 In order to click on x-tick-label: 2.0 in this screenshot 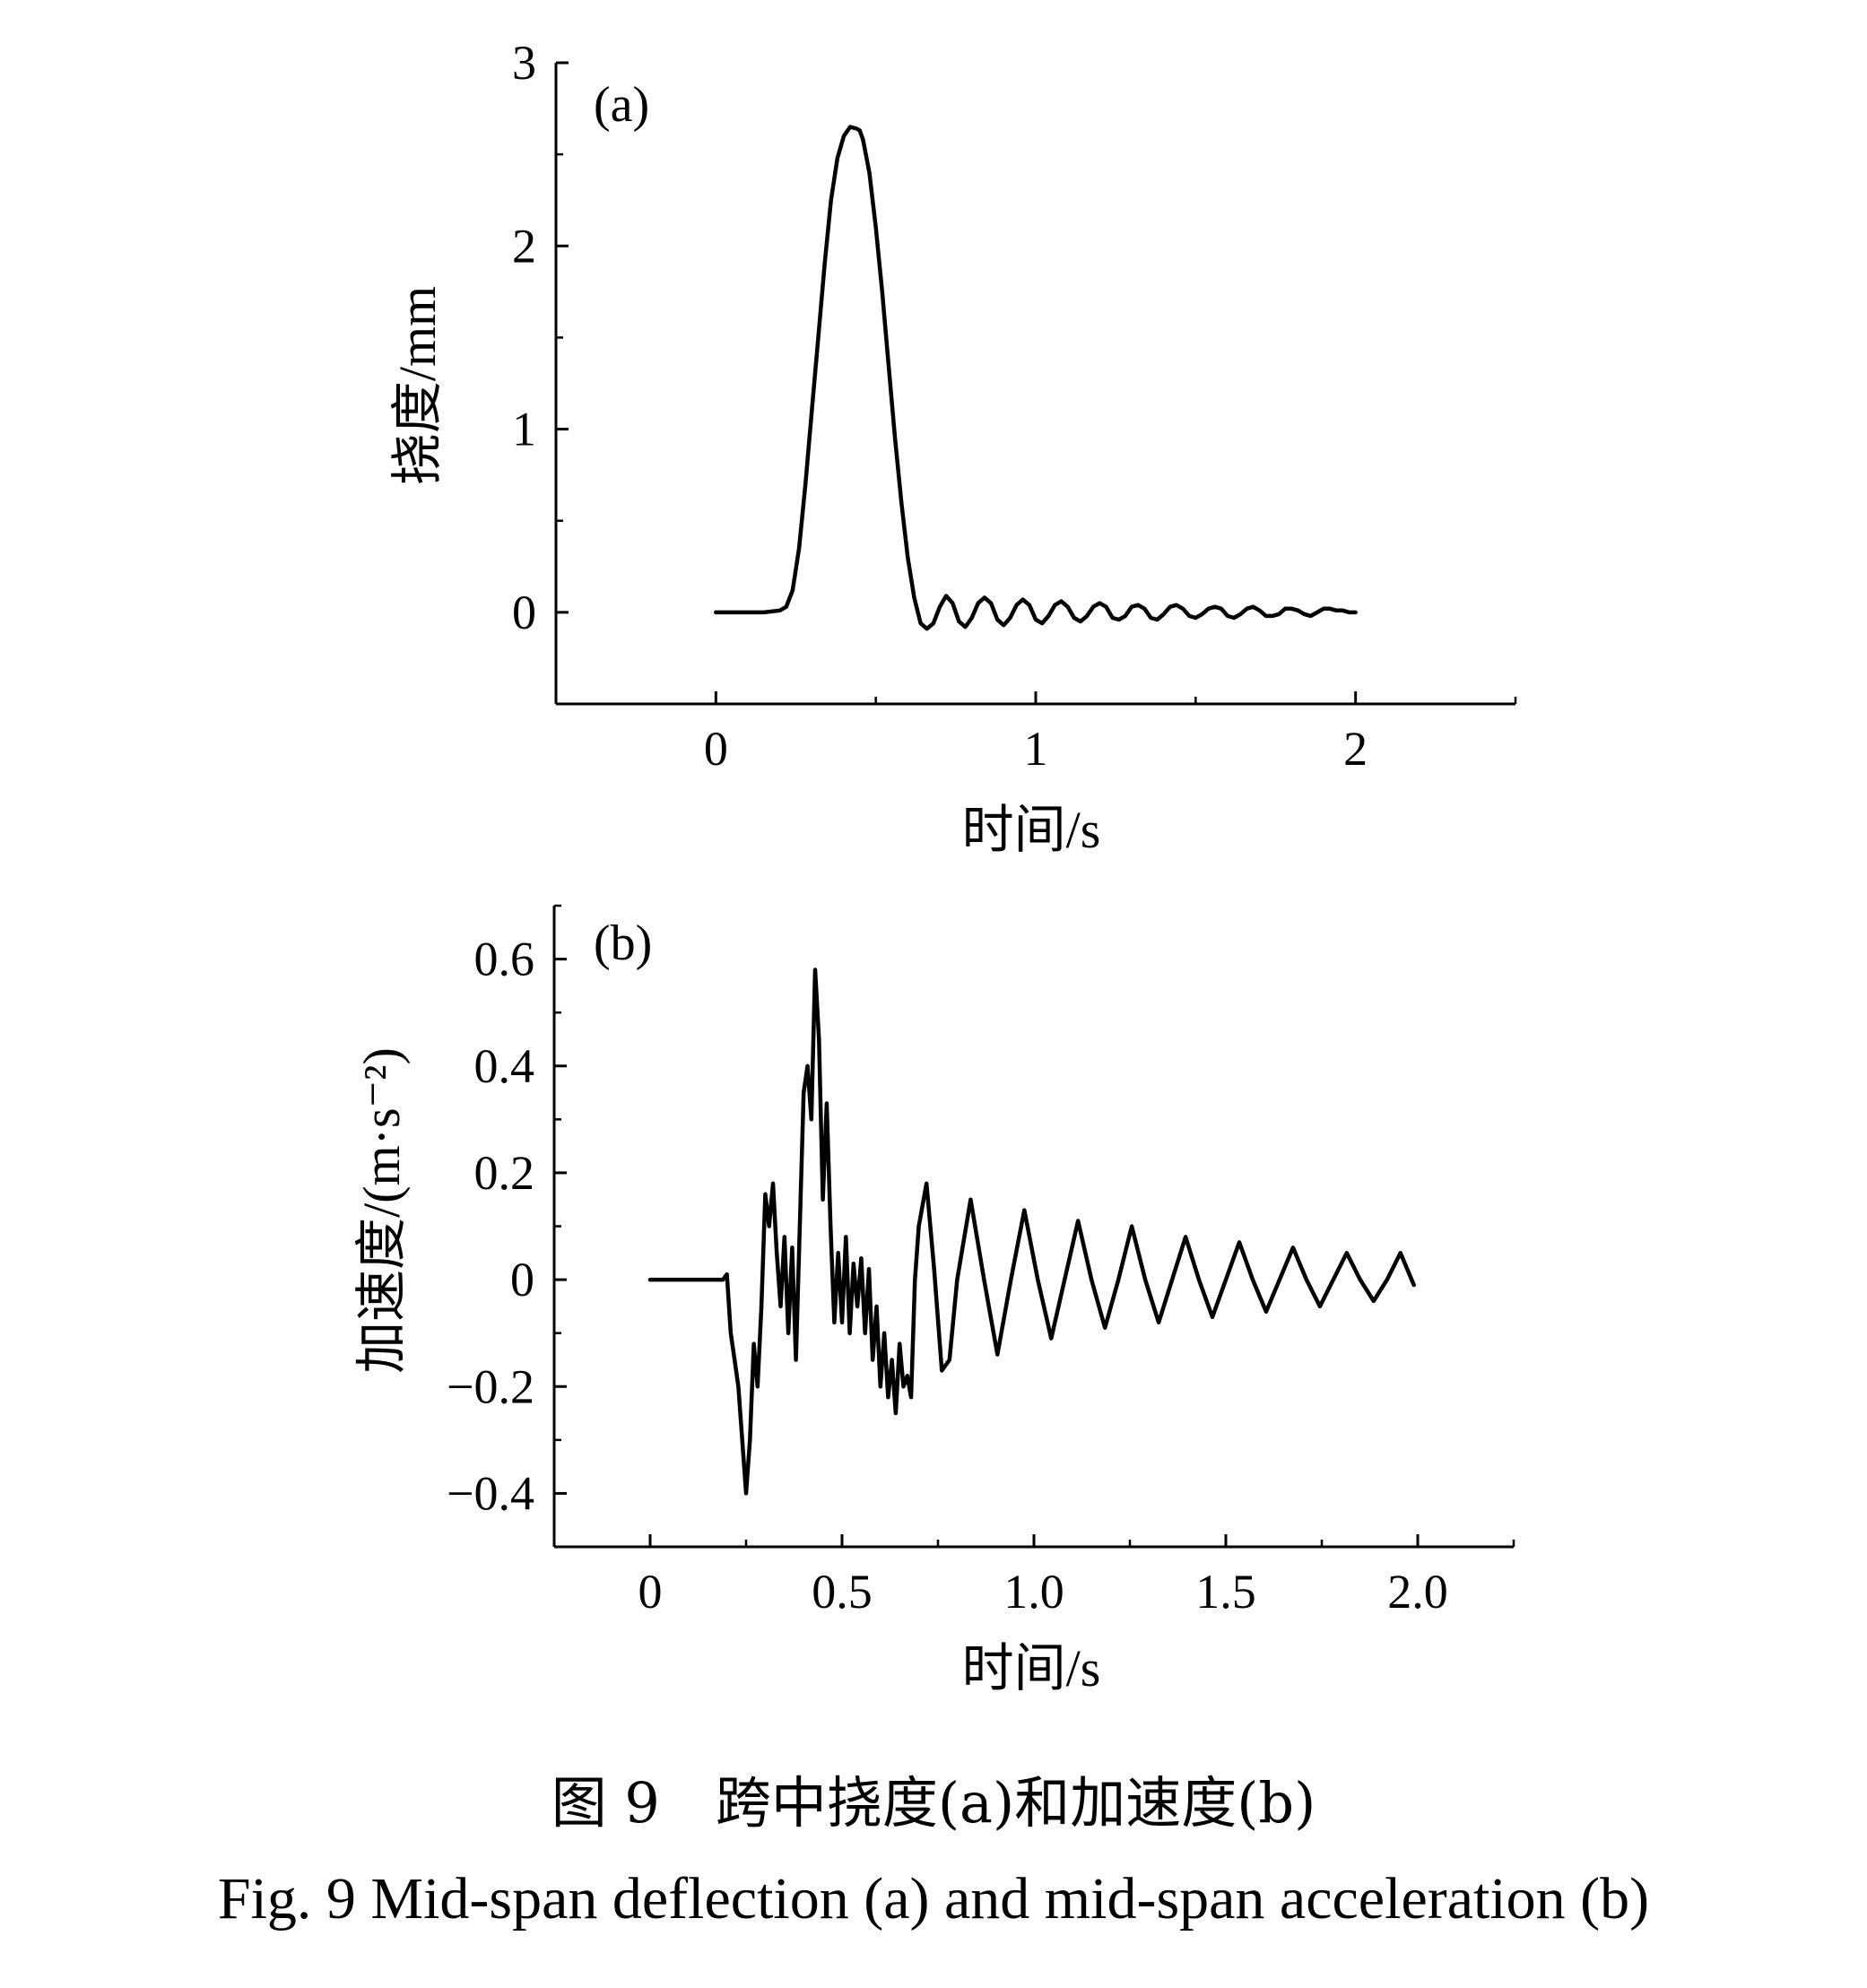, I will do `click(1417, 1592)`.